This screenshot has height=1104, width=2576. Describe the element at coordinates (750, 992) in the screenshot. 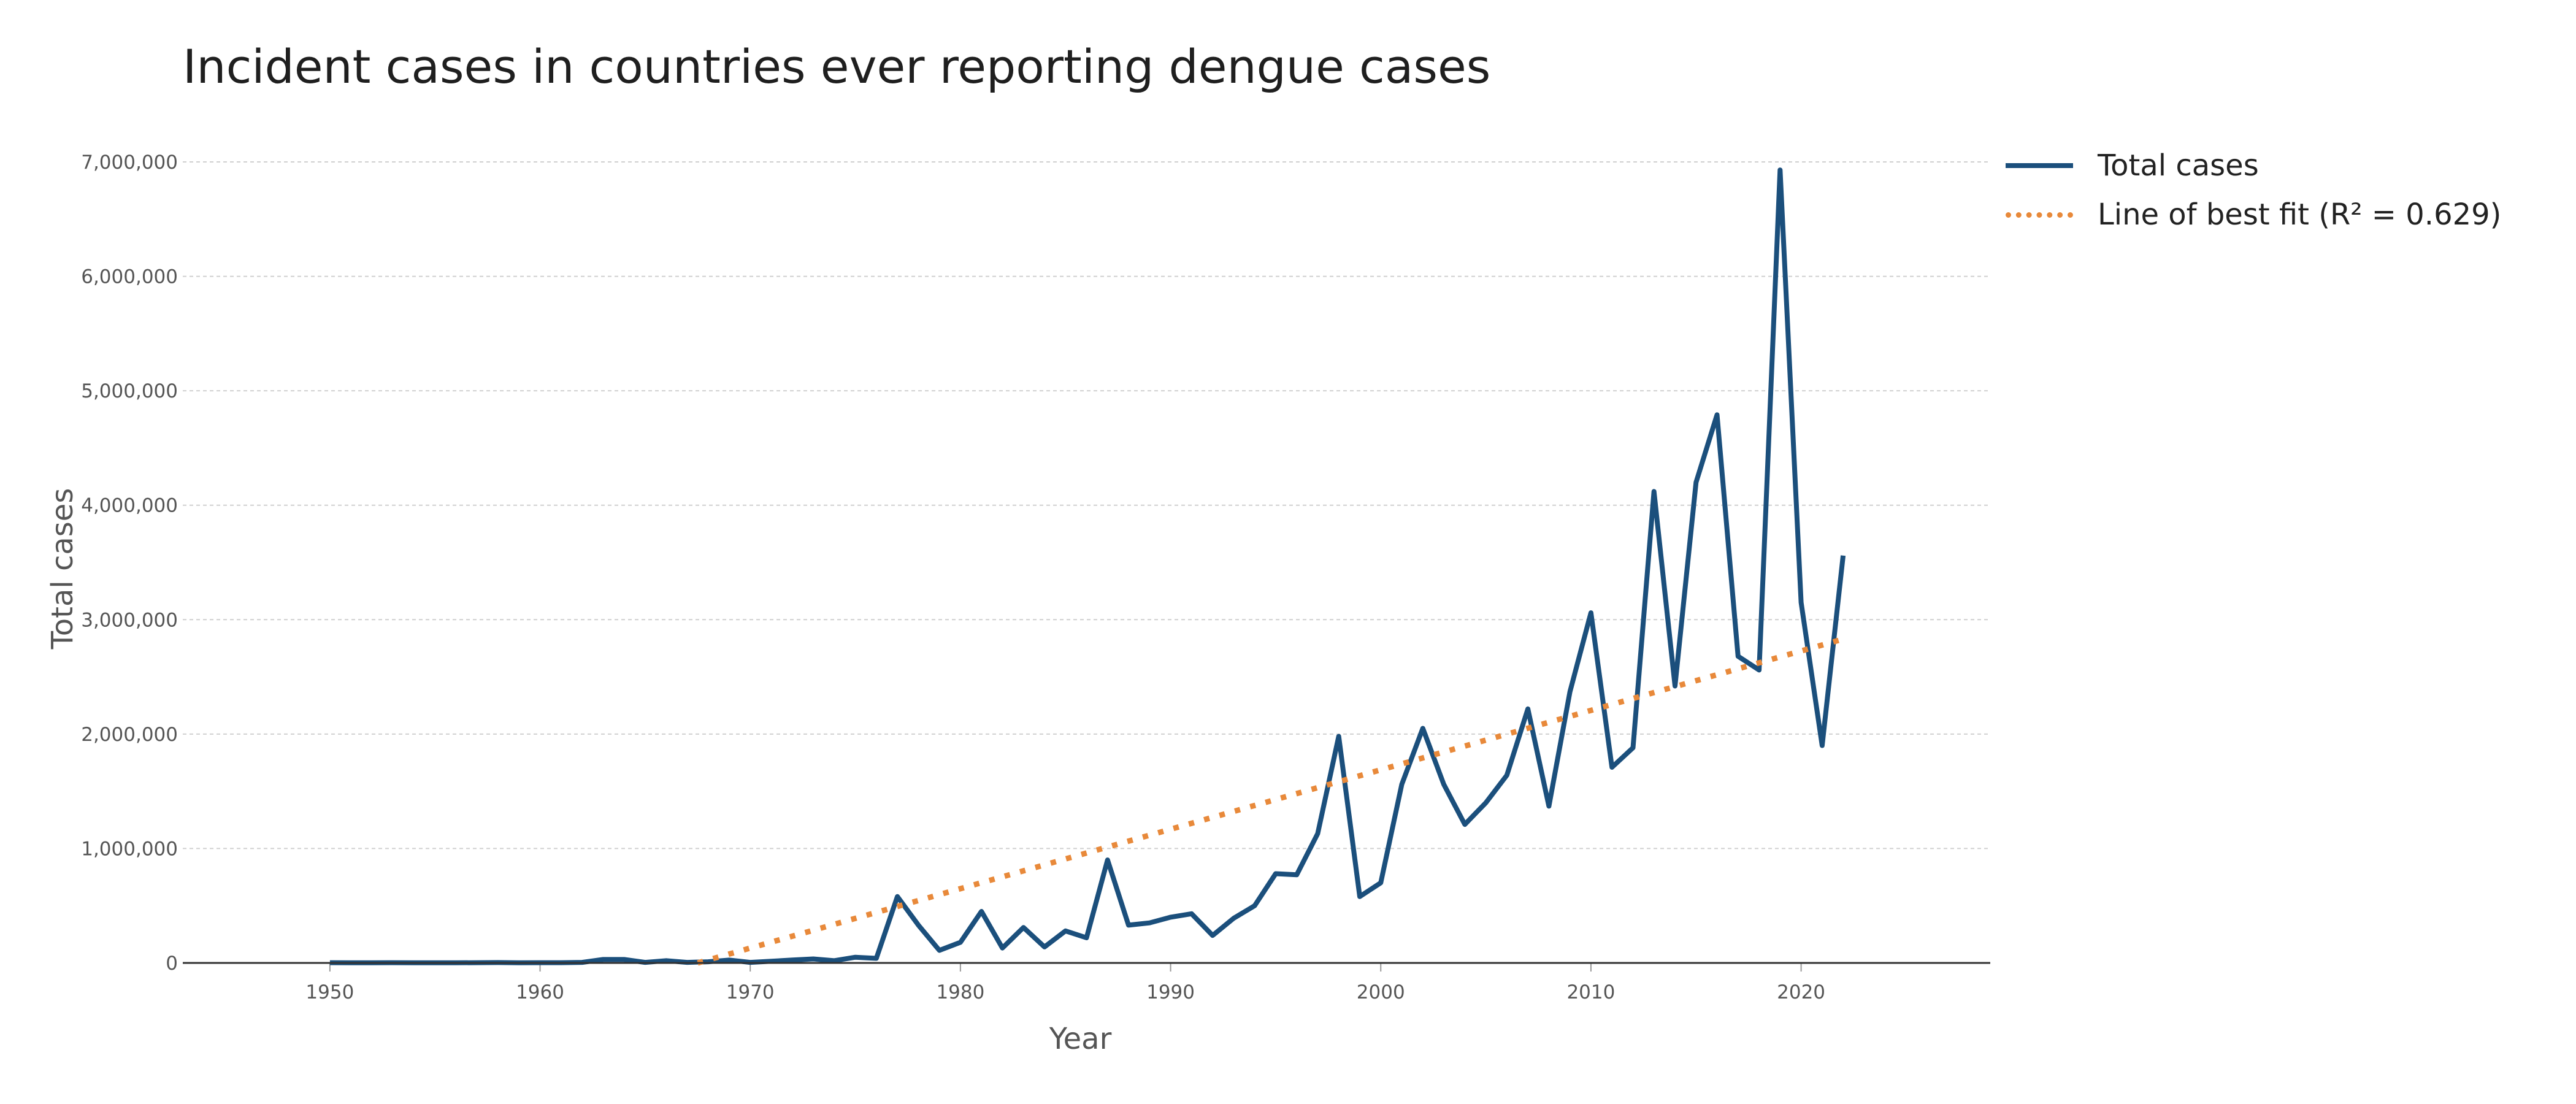

I see `x-tick-label: 1970` at that location.